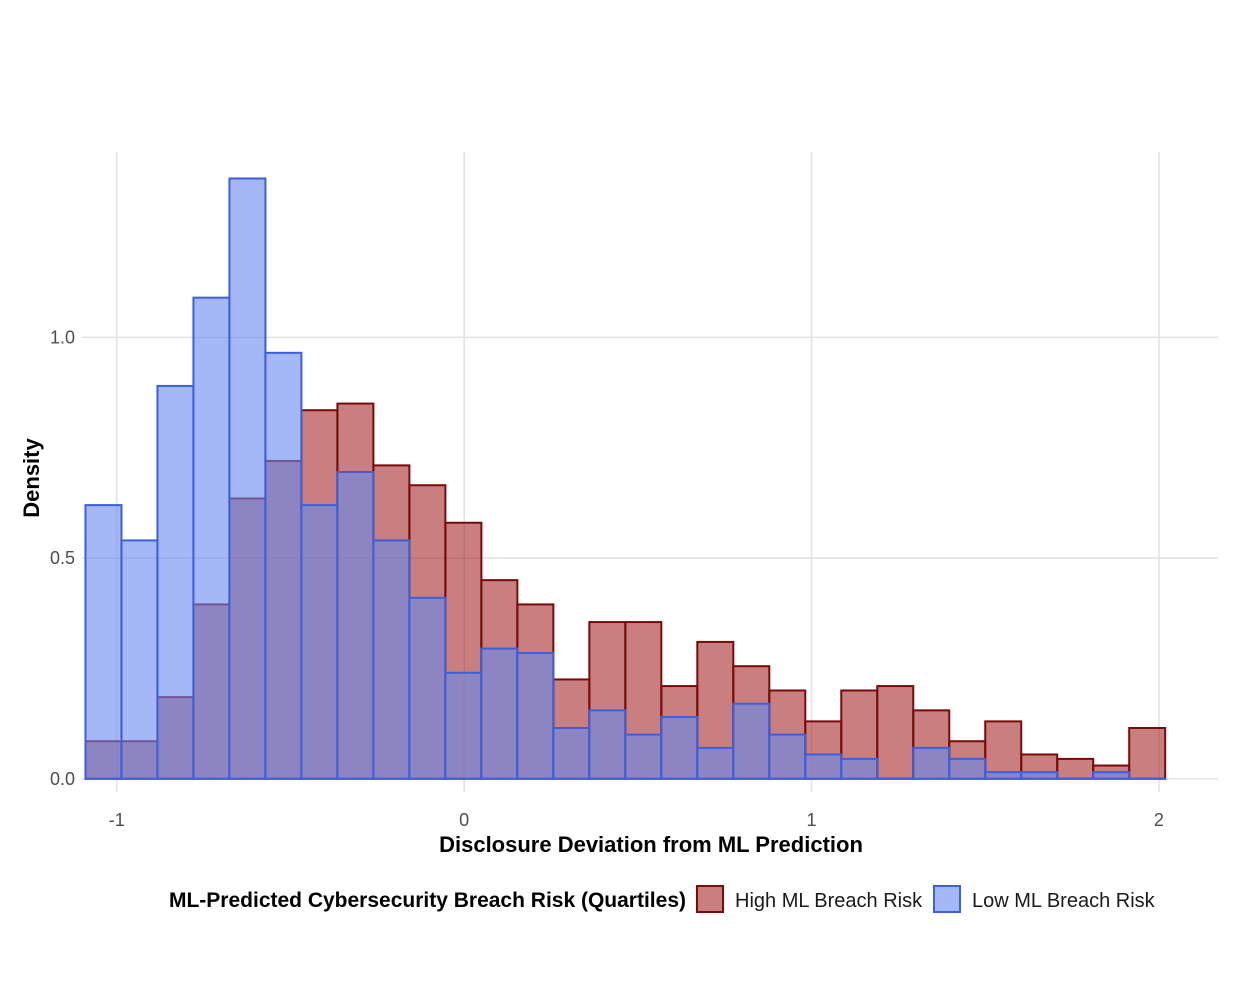  What do you see at coordinates (117, 820) in the screenshot?
I see `x-tick-label-0: -1` at bounding box center [117, 820].